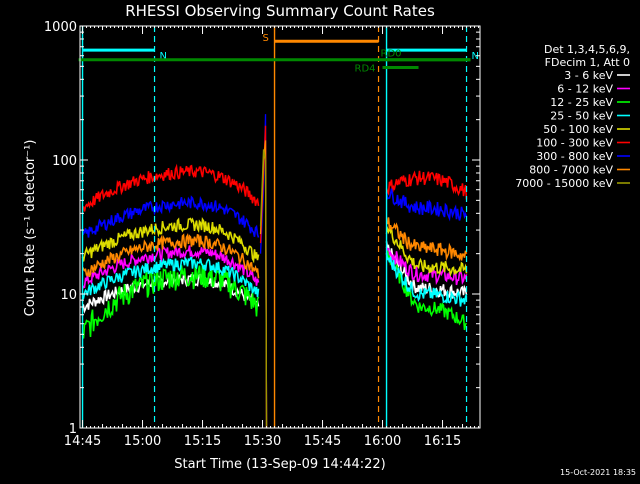 Image resolution: width=640 pixels, height=484 pixels. Describe the element at coordinates (171, 187) in the screenshot. I see `series-line-pre-100-300kev` at that location.